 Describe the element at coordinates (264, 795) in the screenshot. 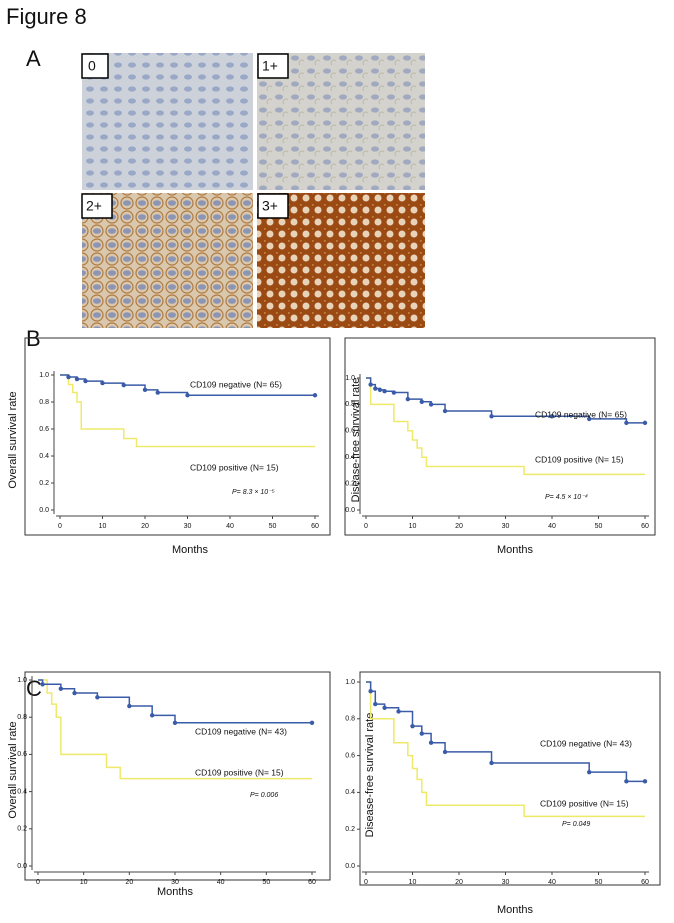

I see `p-value: P= 0.006` at that location.